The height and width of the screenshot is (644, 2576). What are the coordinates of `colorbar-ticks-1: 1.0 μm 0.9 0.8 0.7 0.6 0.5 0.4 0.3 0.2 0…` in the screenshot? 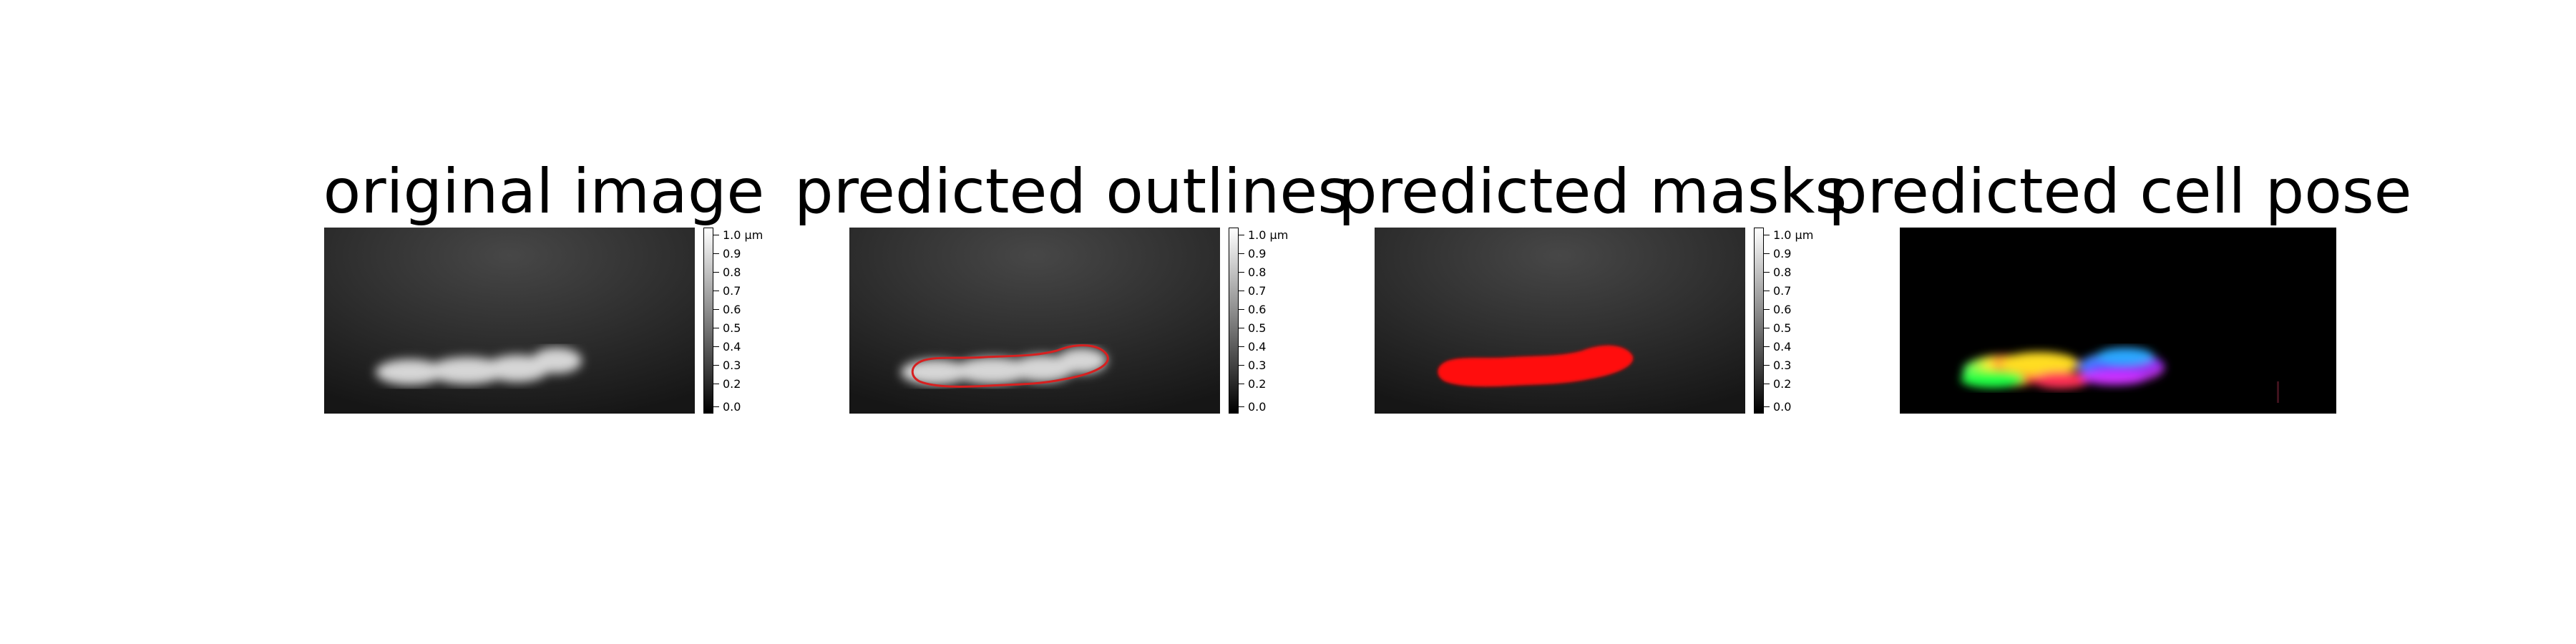 It's located at (749, 321).